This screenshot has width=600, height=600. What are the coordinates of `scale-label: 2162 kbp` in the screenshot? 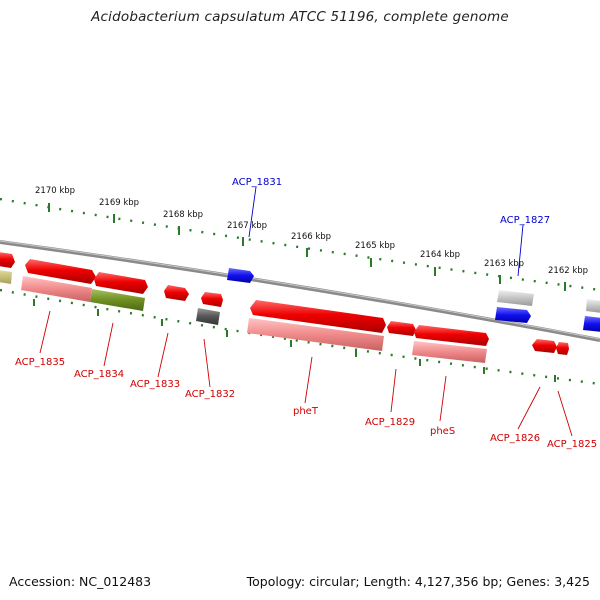 It's located at (568, 271).